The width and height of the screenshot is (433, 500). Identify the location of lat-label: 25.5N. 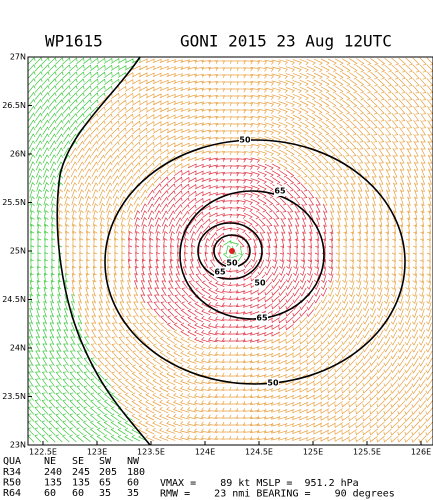
(14, 202).